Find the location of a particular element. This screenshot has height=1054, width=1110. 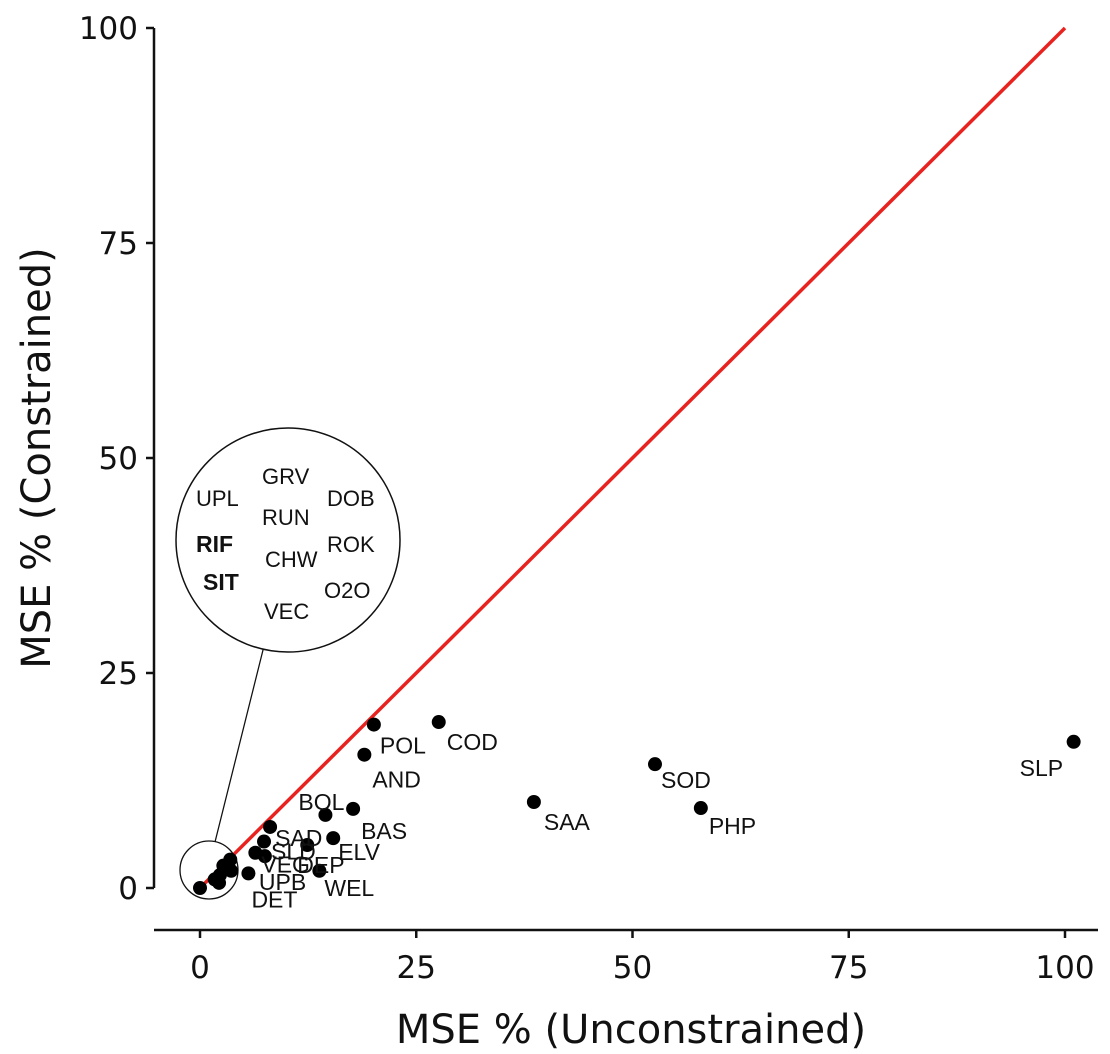

point-label: ELV is located at coordinates (359, 852).